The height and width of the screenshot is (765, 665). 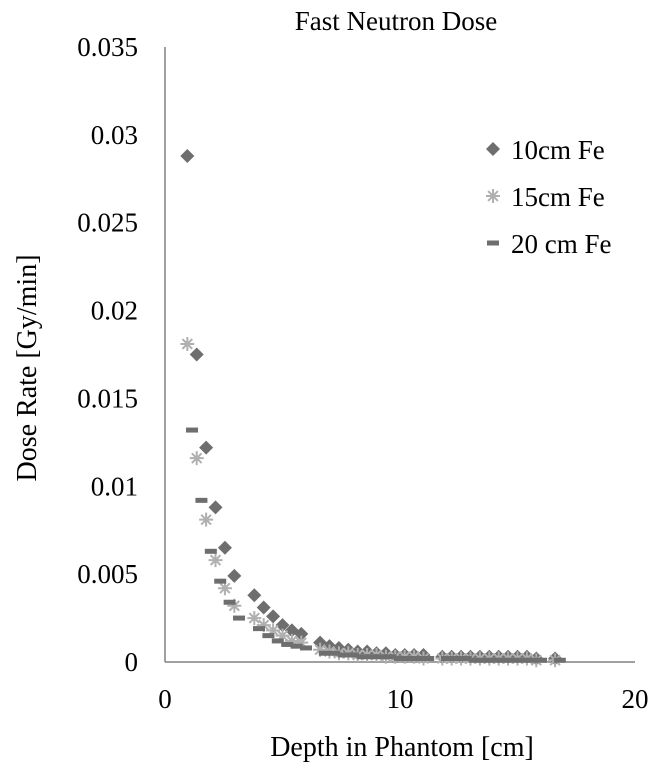 I want to click on y-tick-label: 0.03, so click(x=114, y=135).